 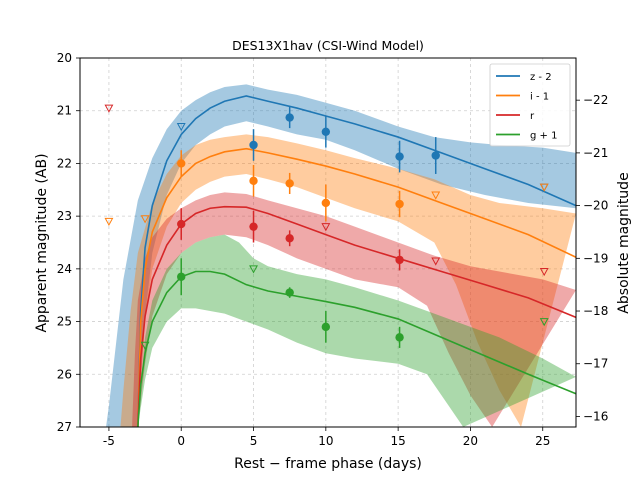 I want to click on legend-label: z - 2, so click(x=541, y=77).